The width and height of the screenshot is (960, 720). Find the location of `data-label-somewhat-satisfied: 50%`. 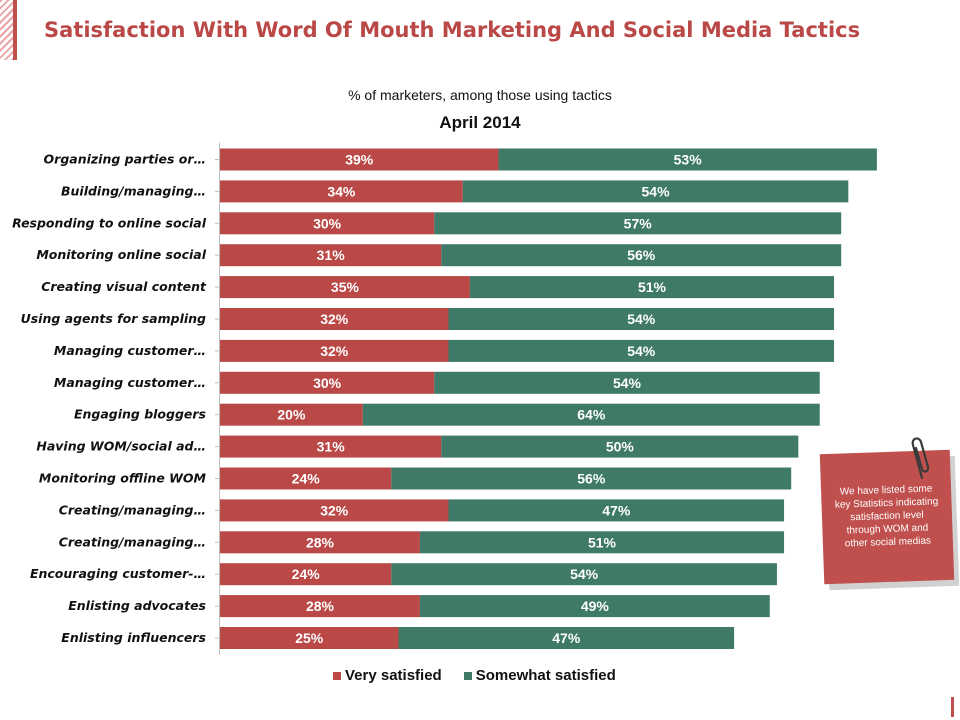

data-label-somewhat-satisfied: 50% is located at coordinates (620, 447).